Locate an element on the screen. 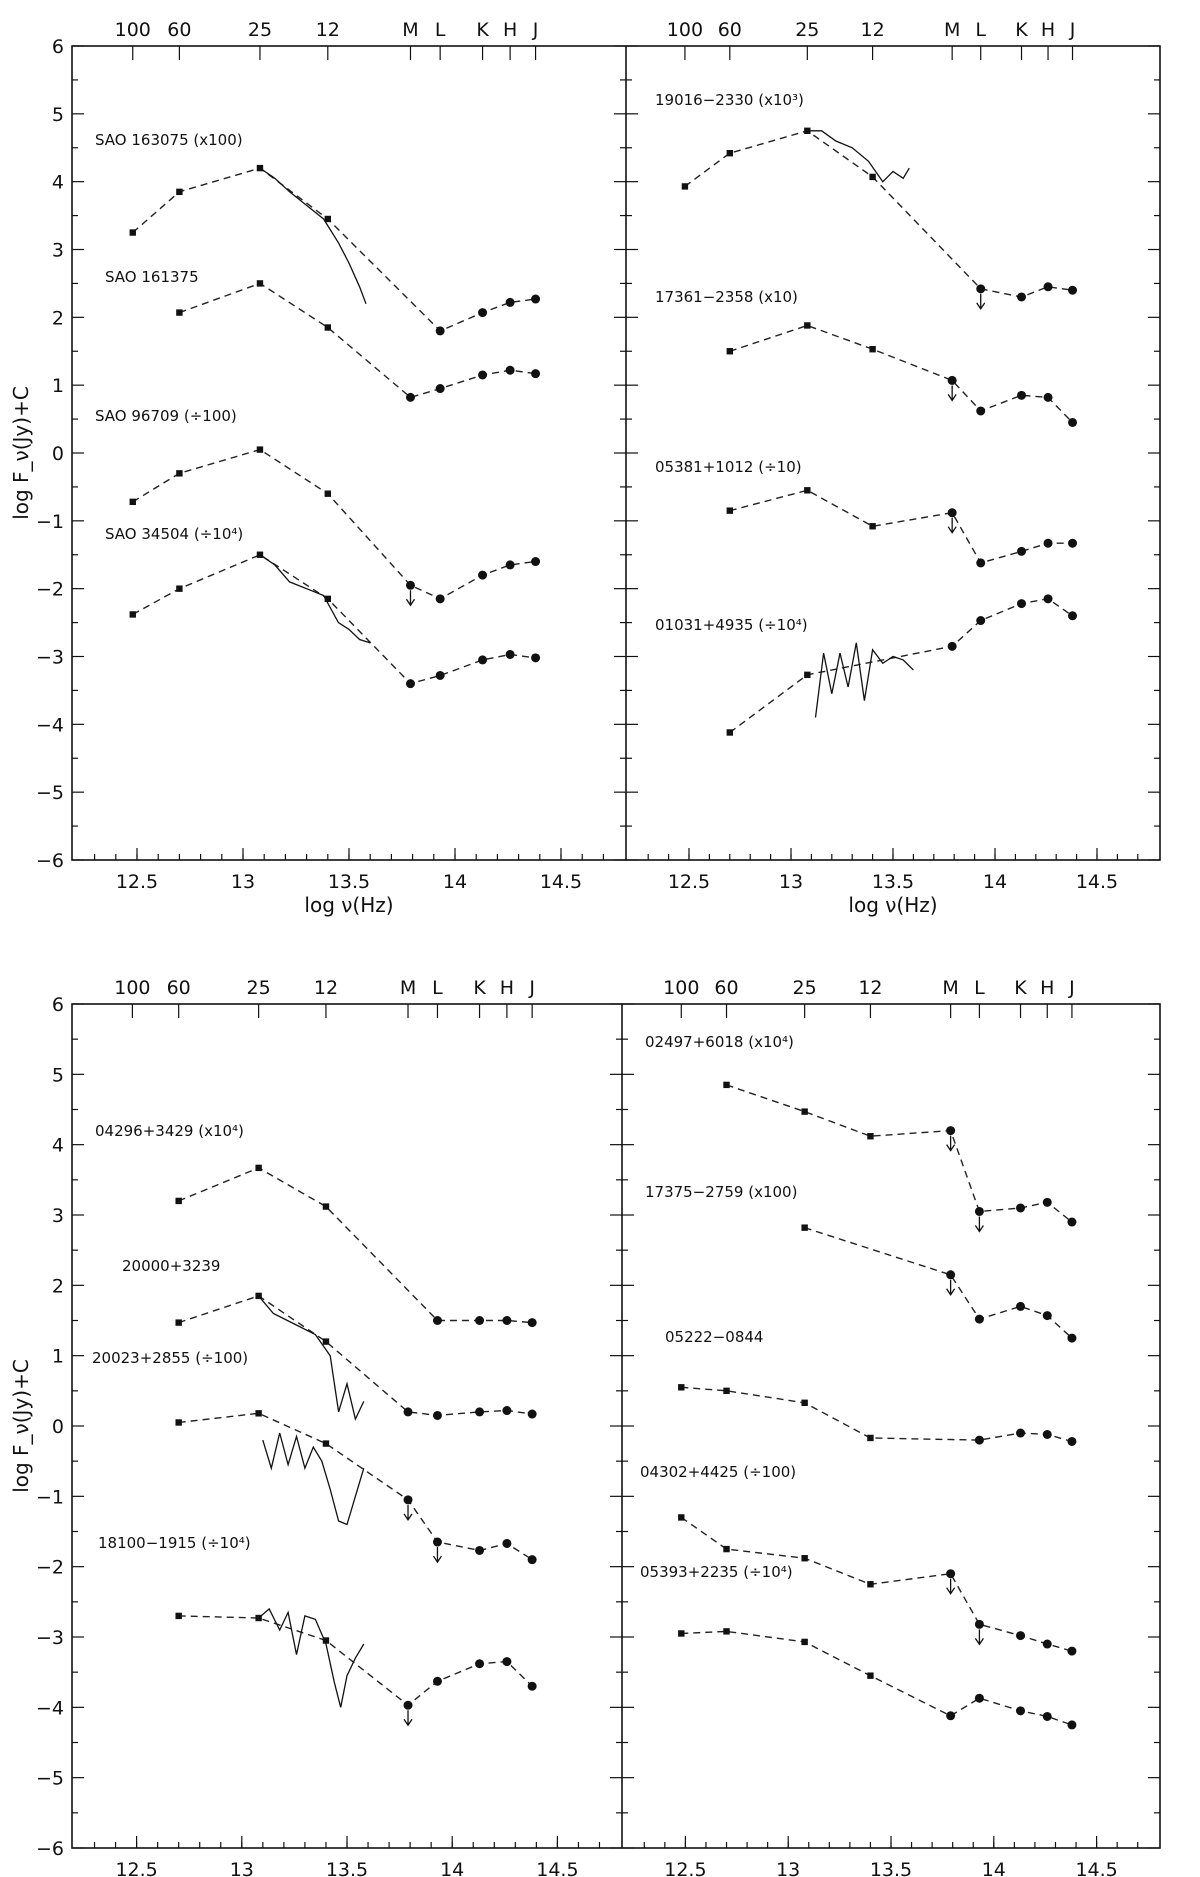  band-label: K is located at coordinates (1021, 30).